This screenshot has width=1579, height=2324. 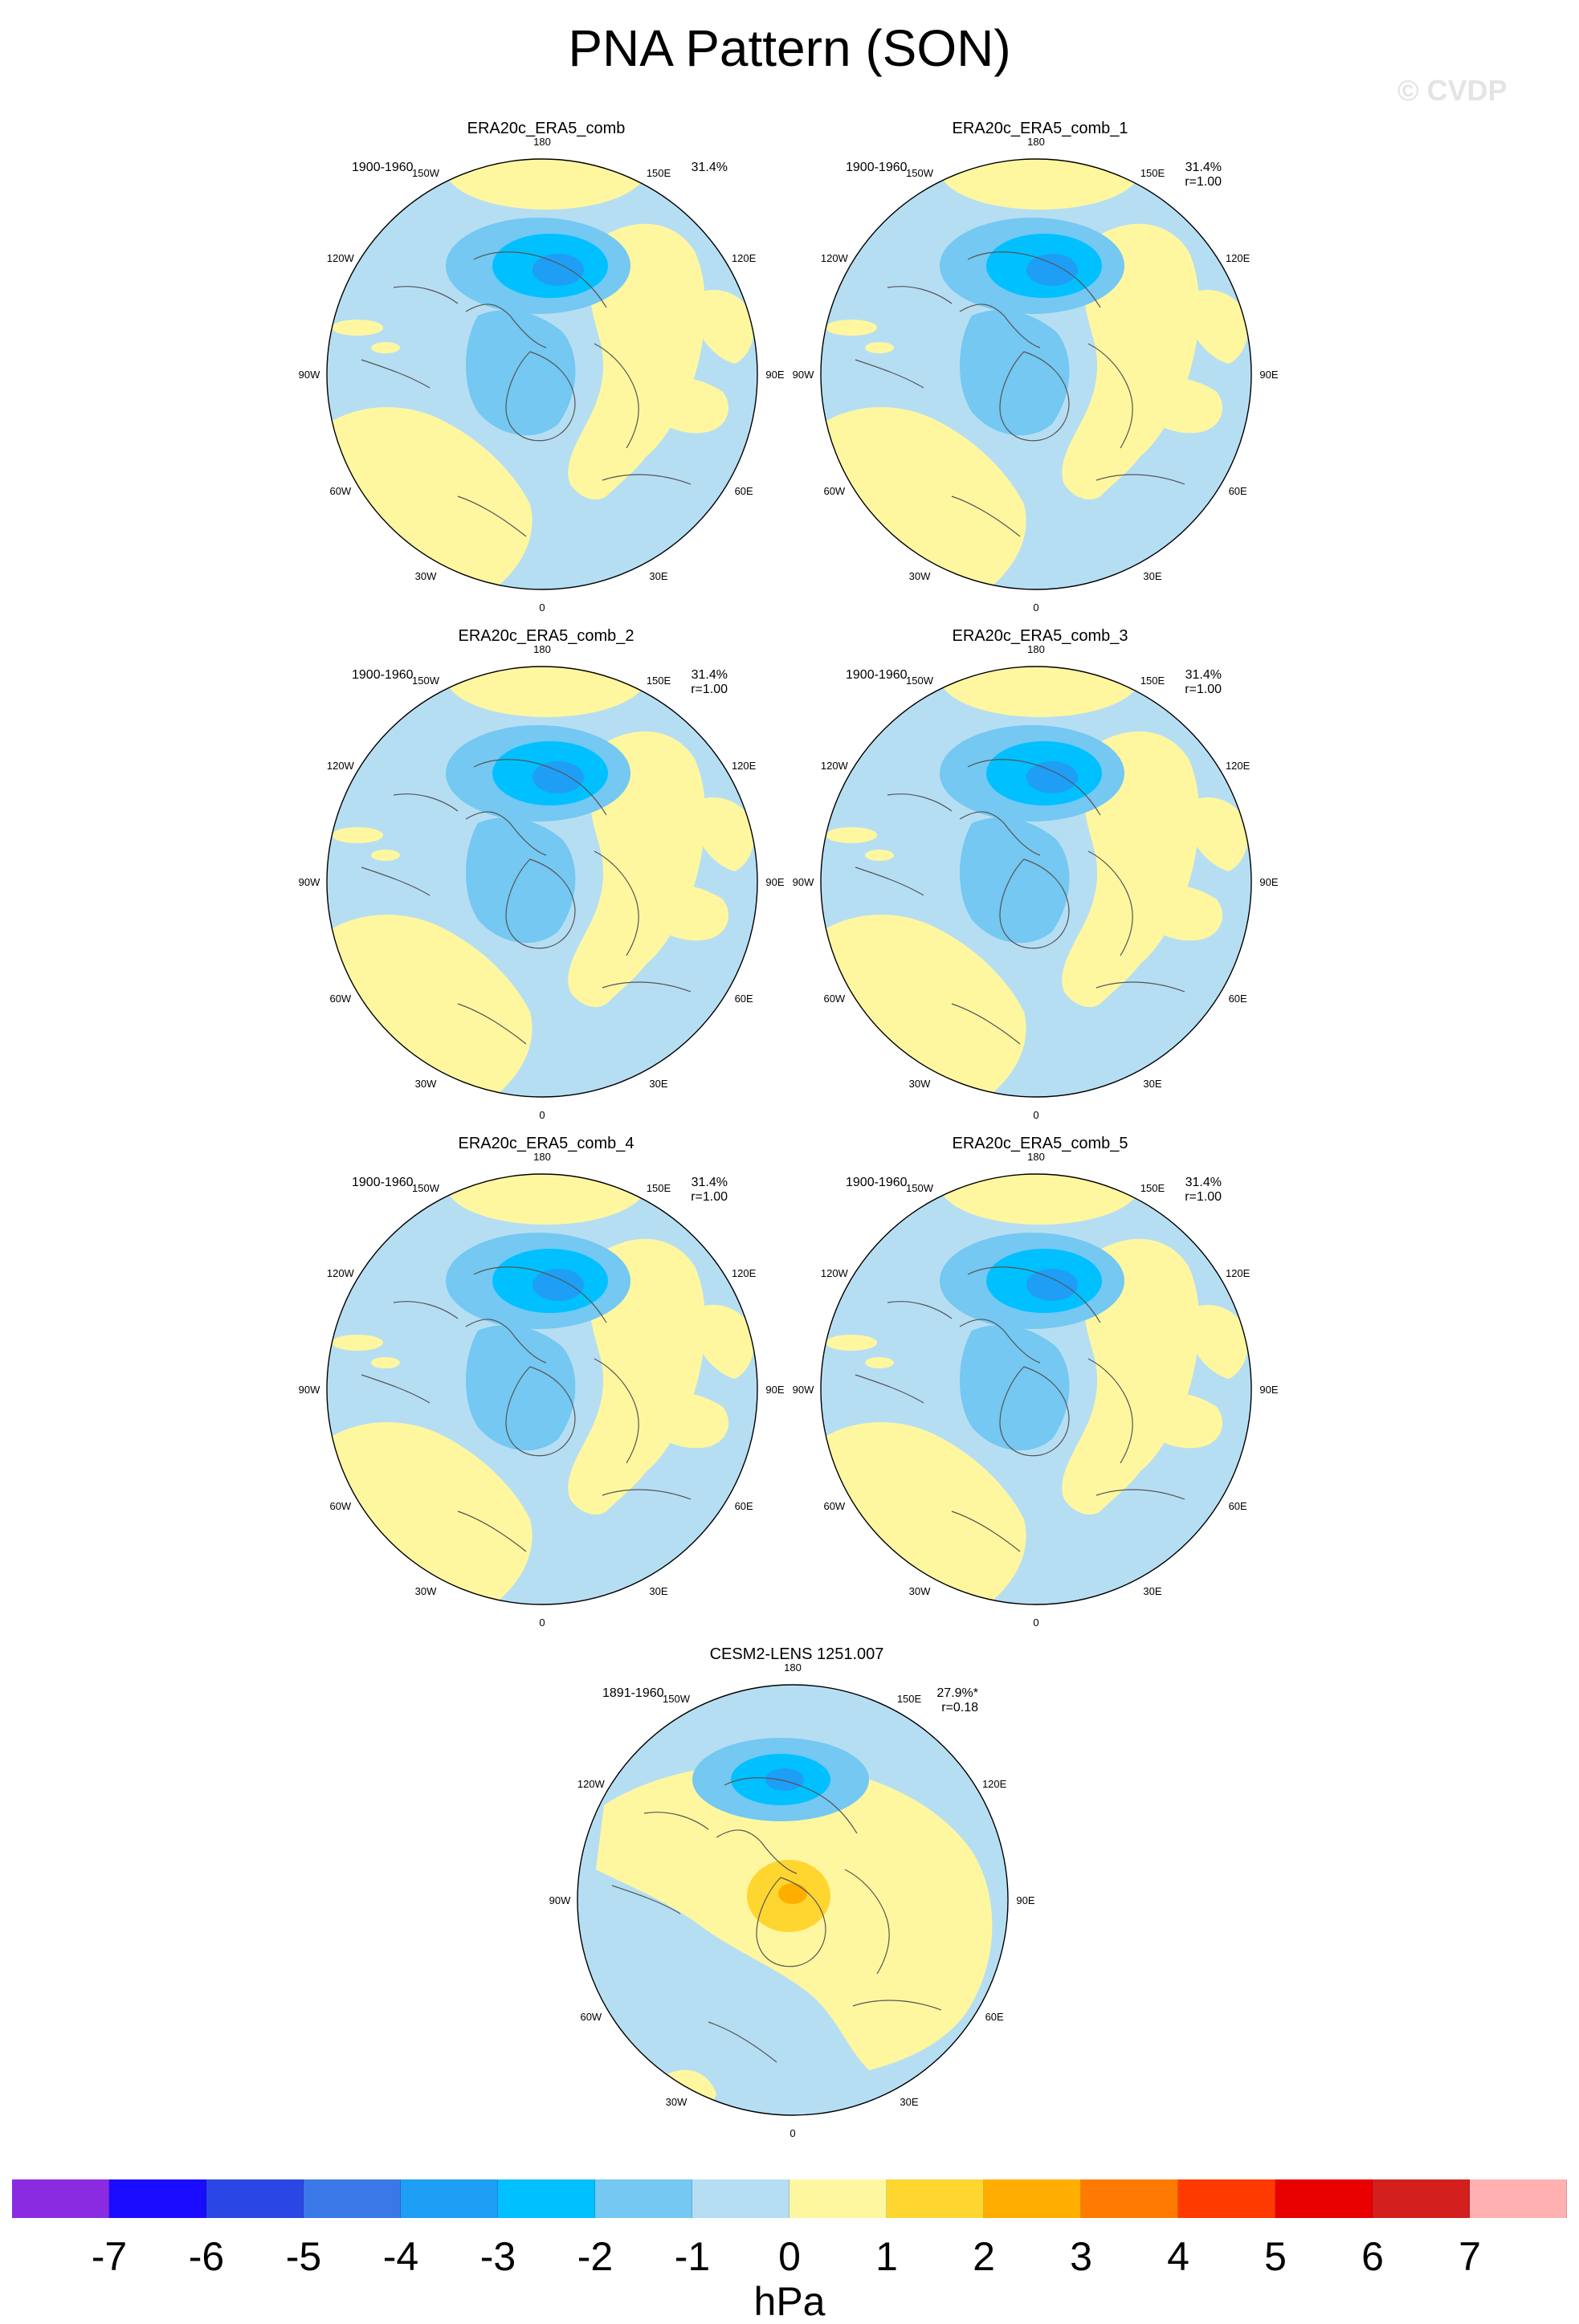 I want to click on colorbar: -7 -6 -5 -4 -3 -2 -1 0 1 2 3 4 5 6 7 hPa, so click(x=789, y=2250).